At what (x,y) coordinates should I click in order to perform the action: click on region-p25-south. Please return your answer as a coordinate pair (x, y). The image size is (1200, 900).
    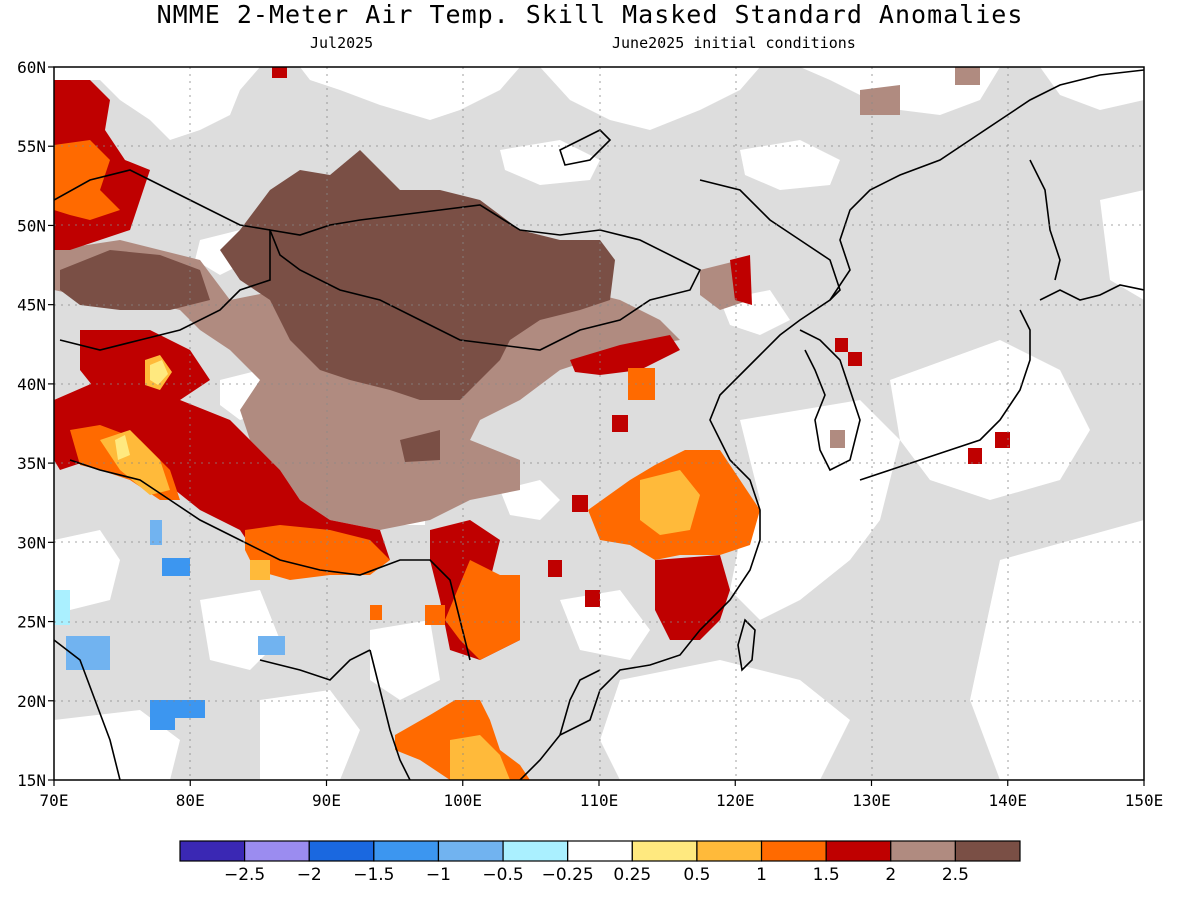
    Looking at the image, I should click on (420, 446).